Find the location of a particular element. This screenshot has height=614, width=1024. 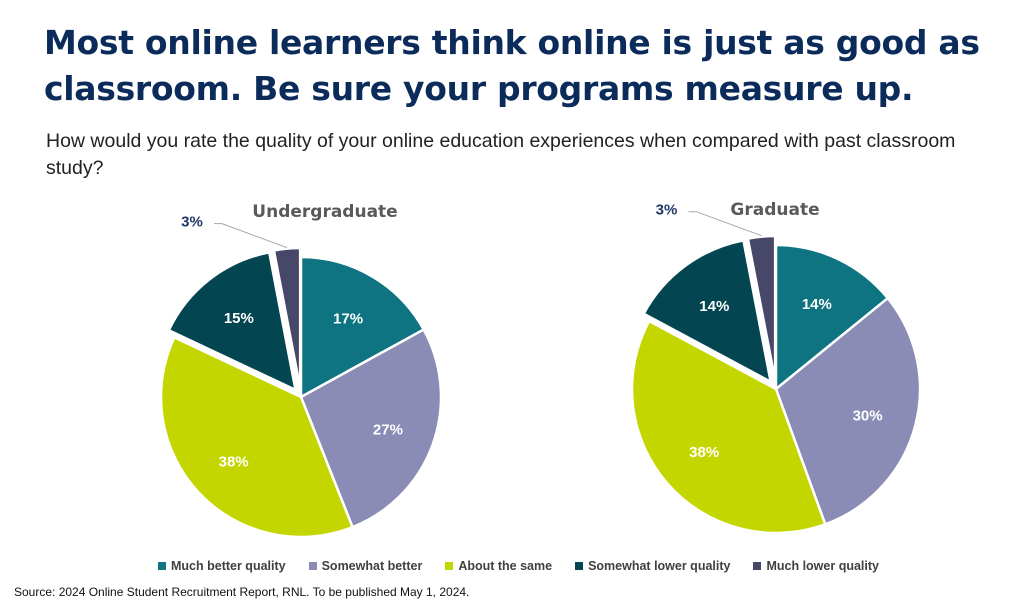

legend-label: About the same is located at coordinates (505, 566).